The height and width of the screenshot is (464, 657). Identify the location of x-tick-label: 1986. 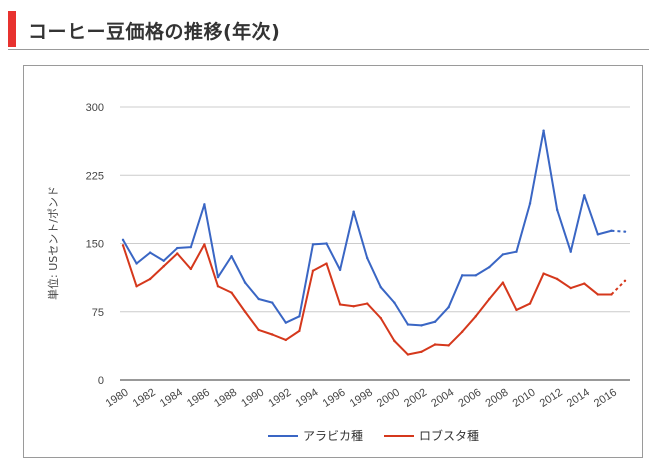
(198, 397).